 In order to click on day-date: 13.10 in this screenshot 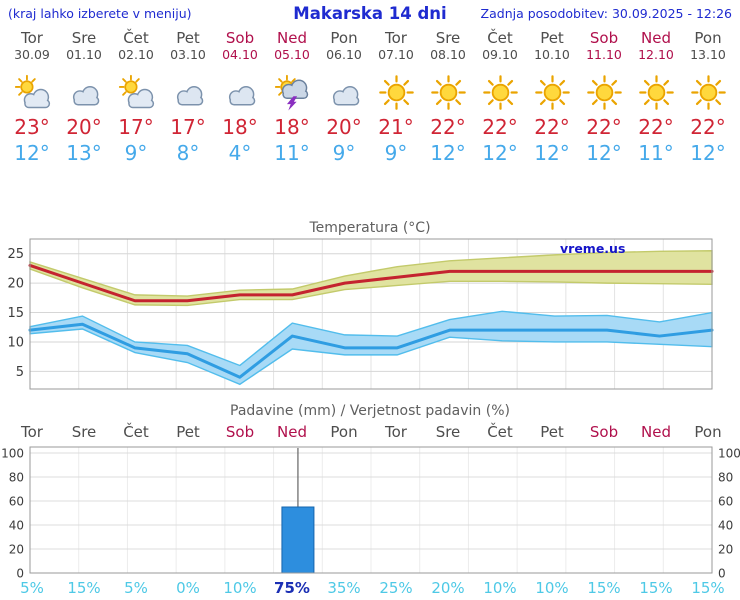, I will do `click(708, 54)`.